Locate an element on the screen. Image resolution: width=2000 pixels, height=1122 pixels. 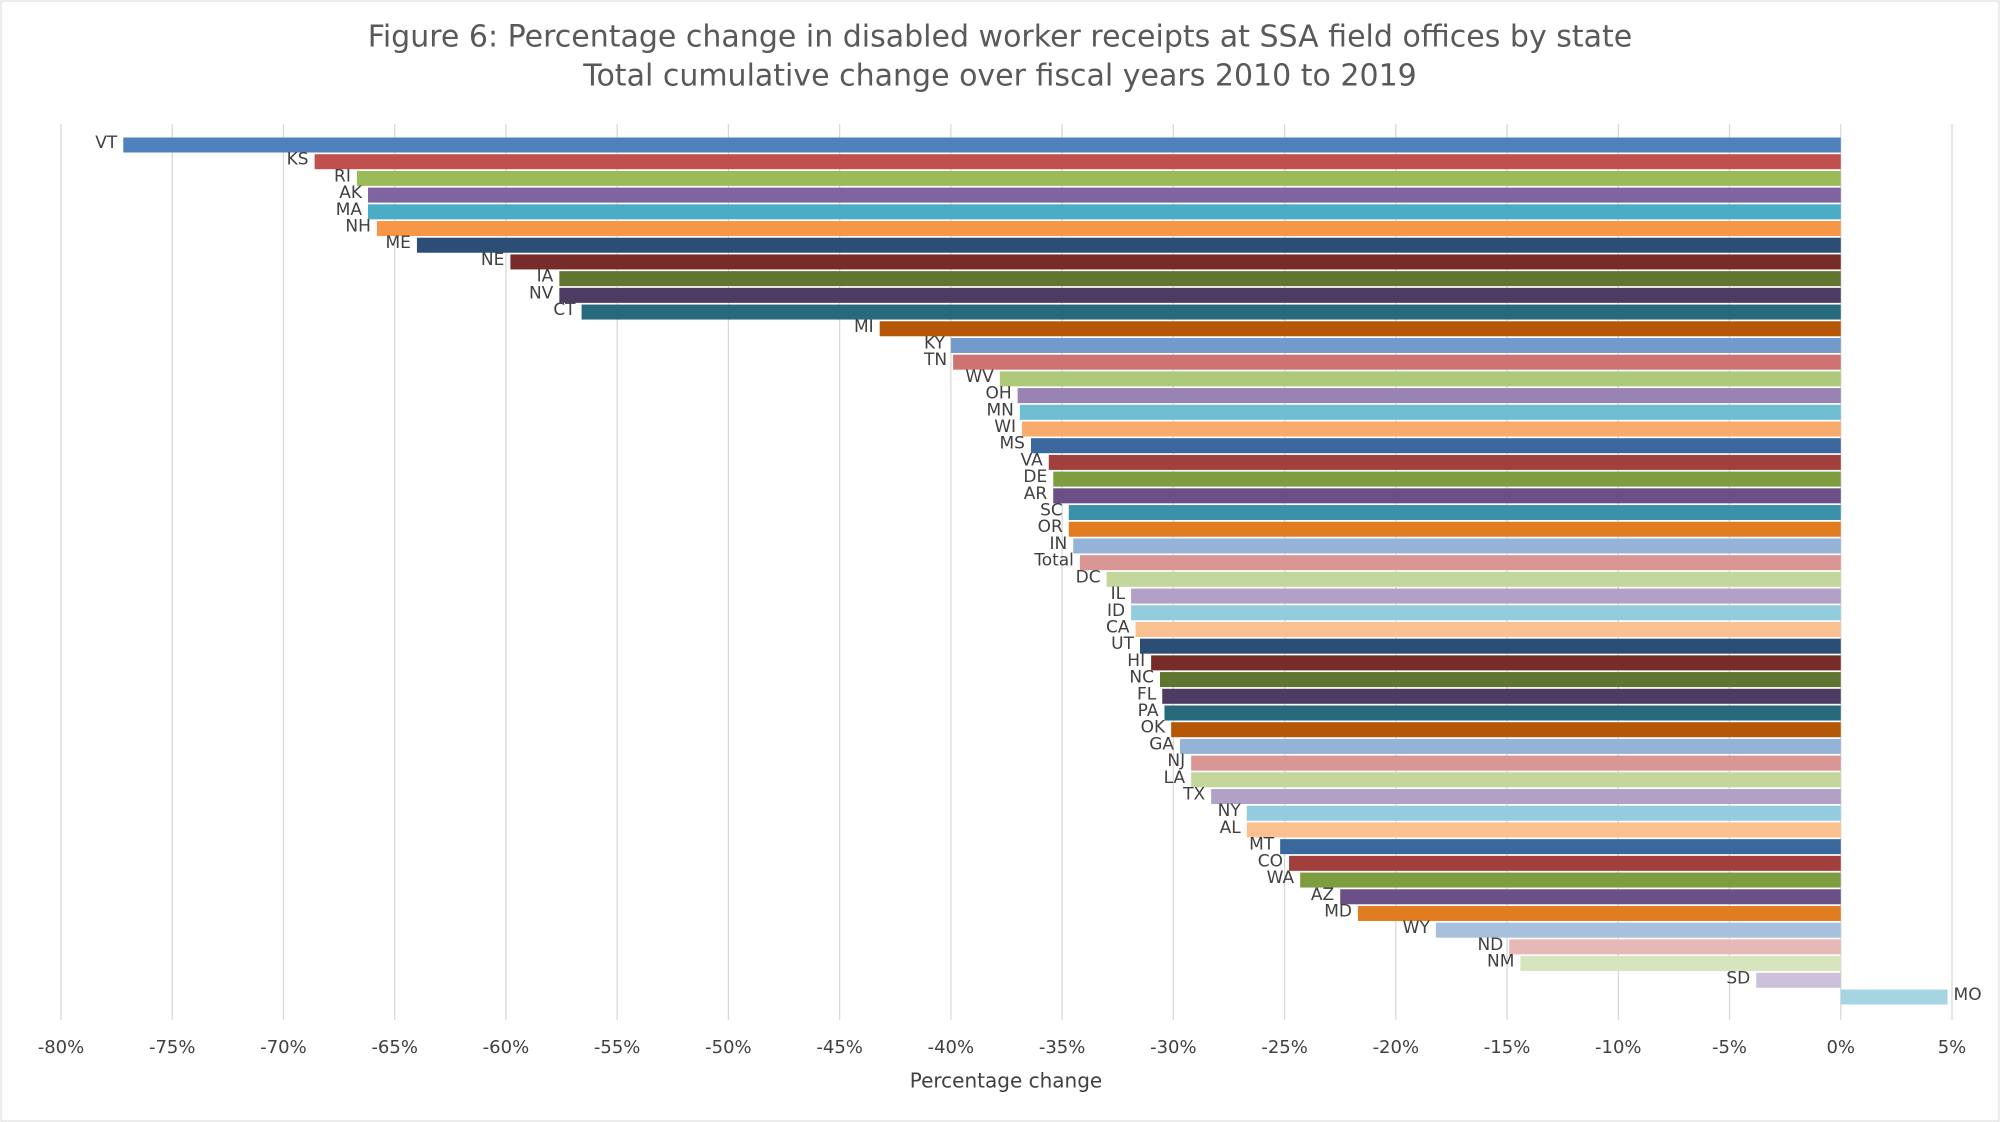
x-tick-label: -35% is located at coordinates (1062, 1047).